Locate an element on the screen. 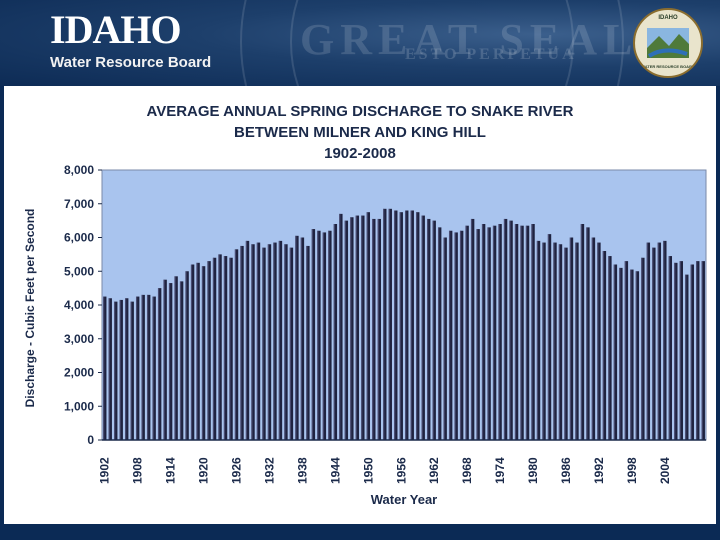 This screenshot has height=540, width=720. bar-shade-1989 is located at coordinates (581, 332).